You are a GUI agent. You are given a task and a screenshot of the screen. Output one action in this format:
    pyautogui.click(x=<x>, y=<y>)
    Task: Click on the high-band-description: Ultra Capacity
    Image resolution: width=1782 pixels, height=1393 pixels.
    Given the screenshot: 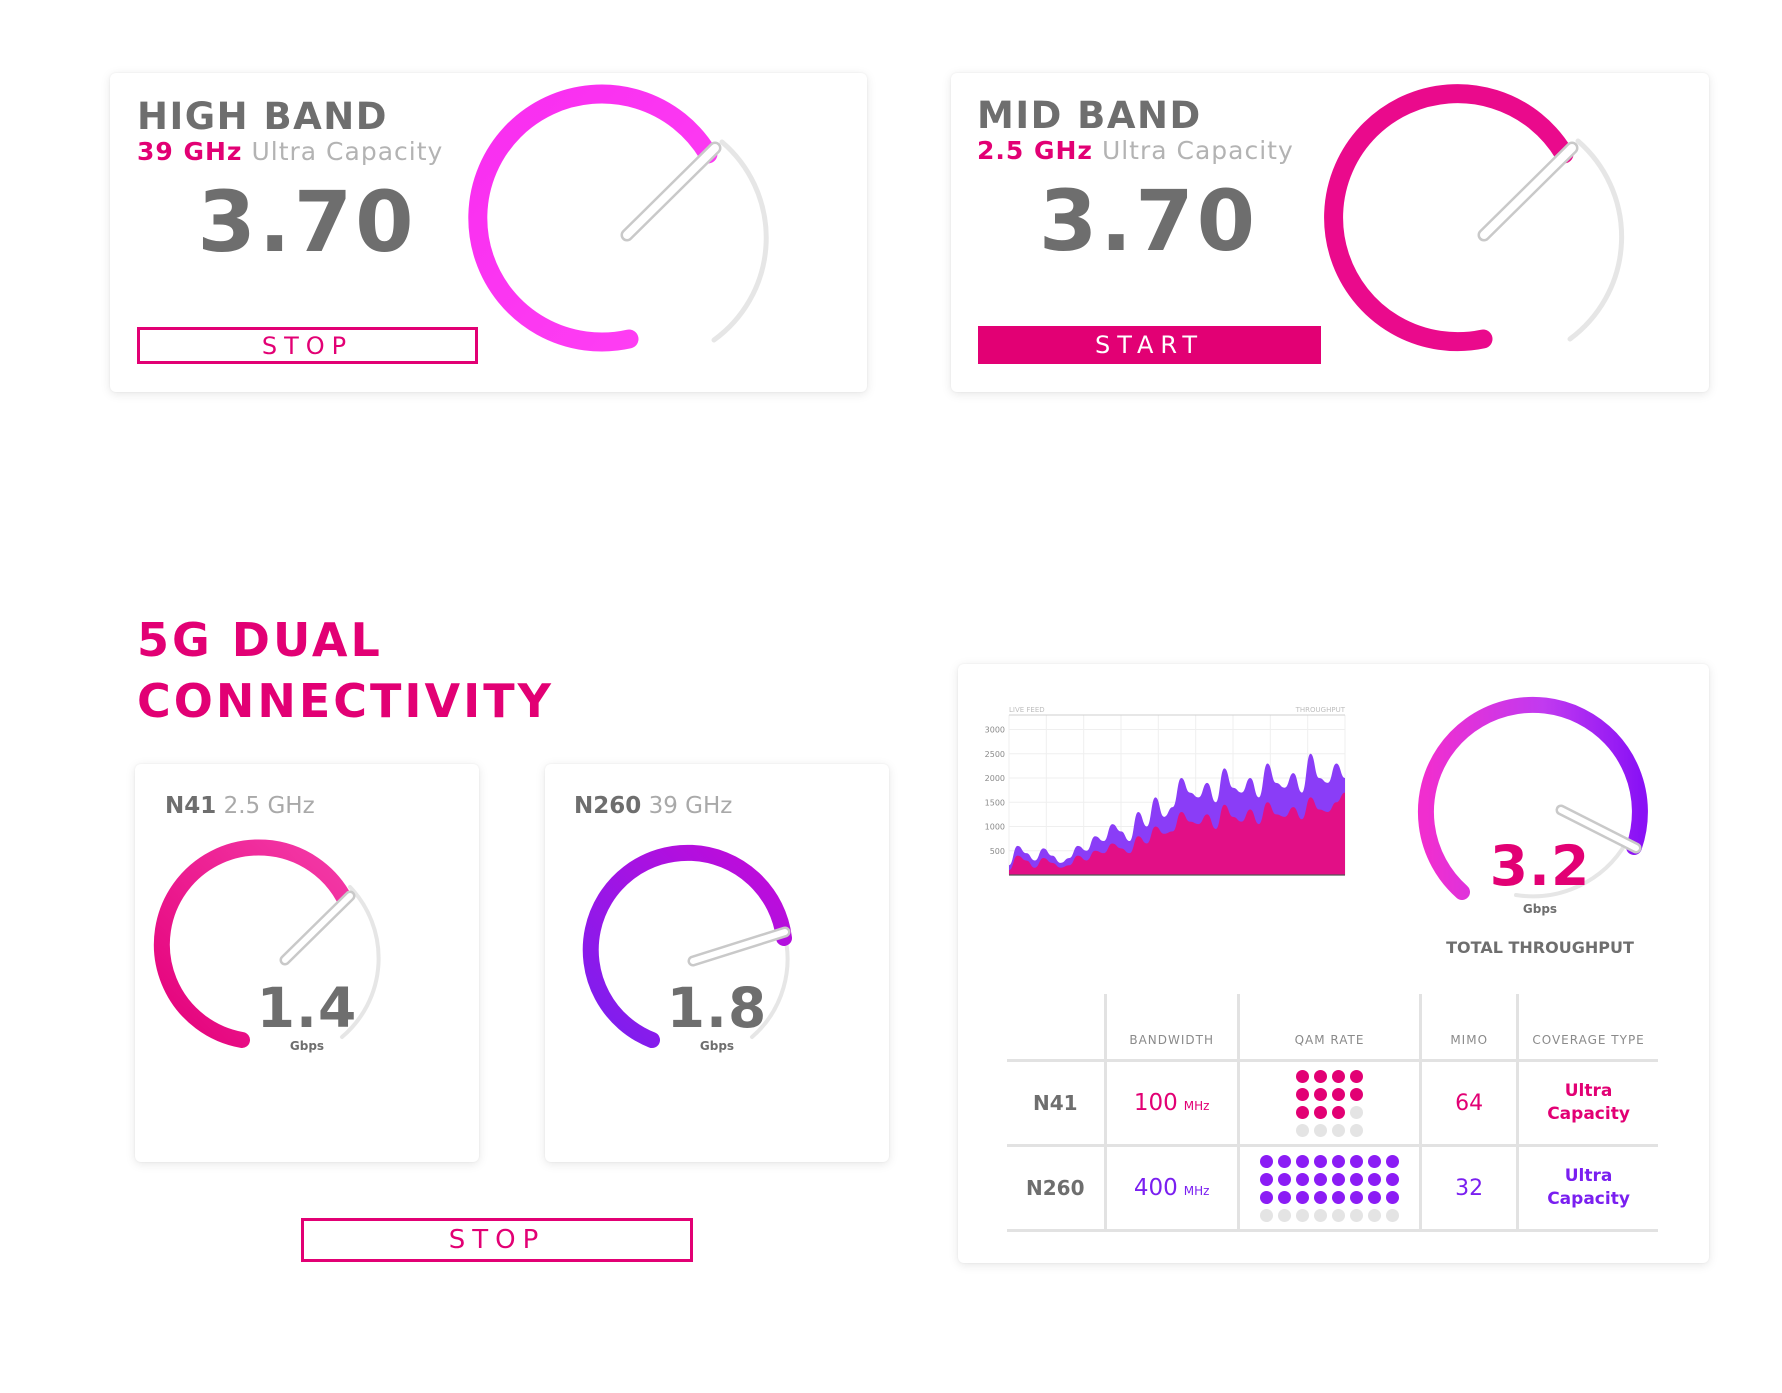 What is the action you would take?
    pyautogui.click(x=347, y=151)
    